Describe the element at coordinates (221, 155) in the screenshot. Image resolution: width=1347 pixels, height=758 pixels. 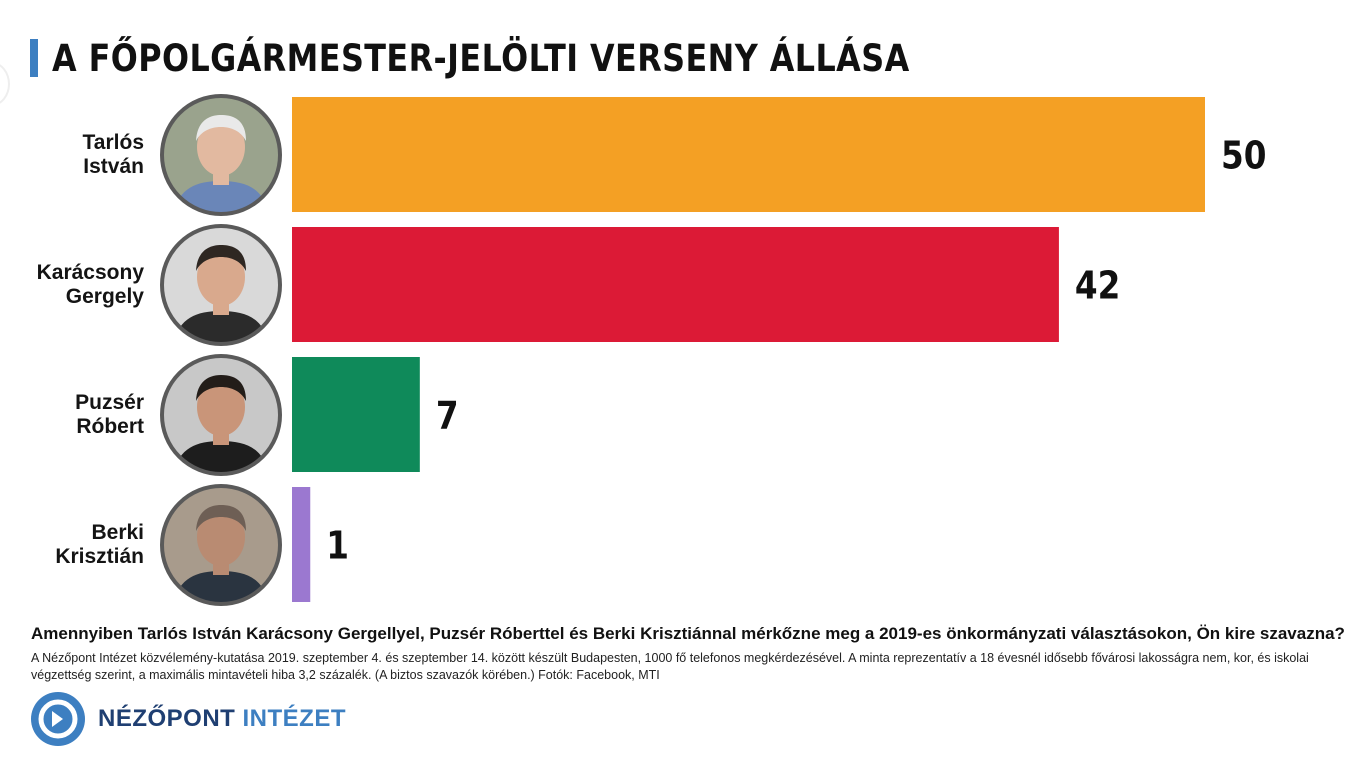
I see `portrait-photo-tarlos` at that location.